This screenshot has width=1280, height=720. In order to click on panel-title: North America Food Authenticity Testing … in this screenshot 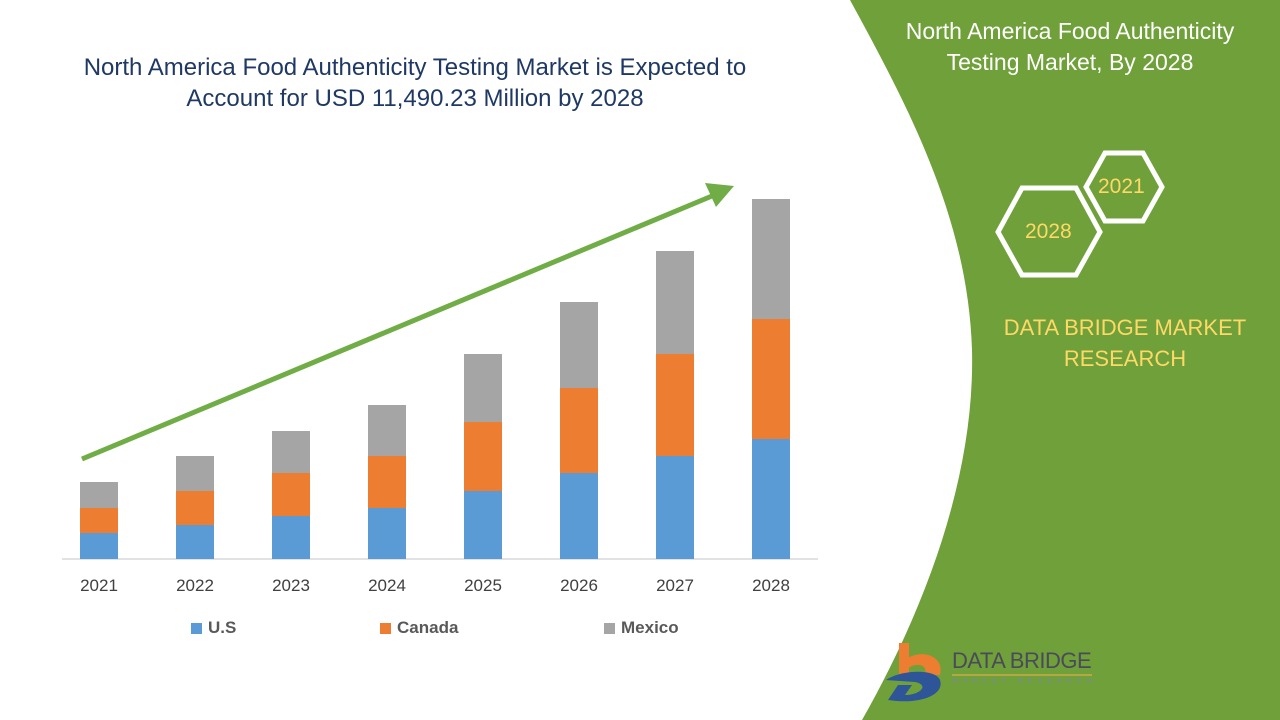, I will do `click(1070, 46)`.